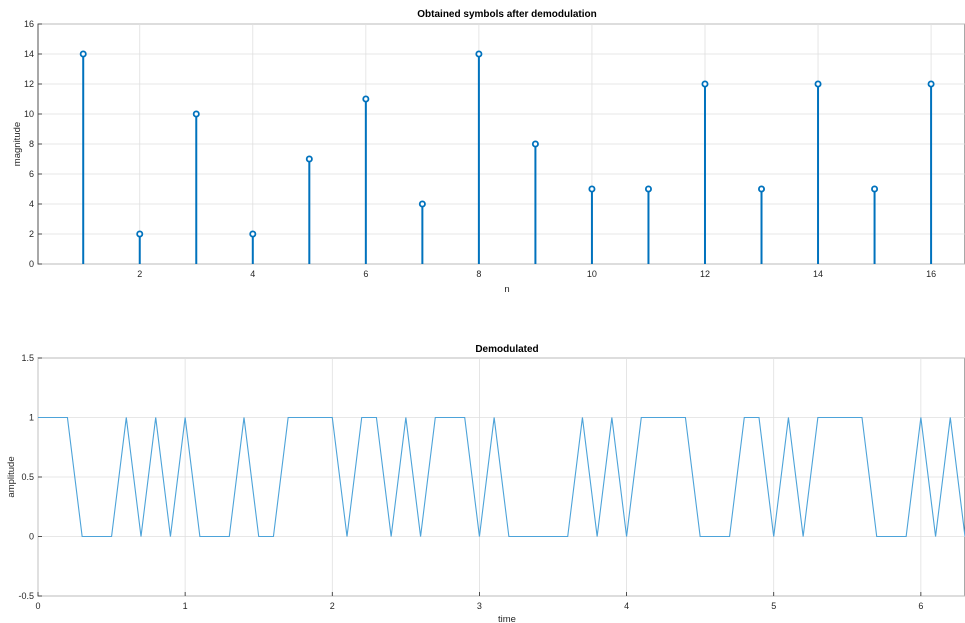 The width and height of the screenshot is (965, 623). Describe the element at coordinates (705, 274) in the screenshot. I see `x-tick-label: 12` at that location.